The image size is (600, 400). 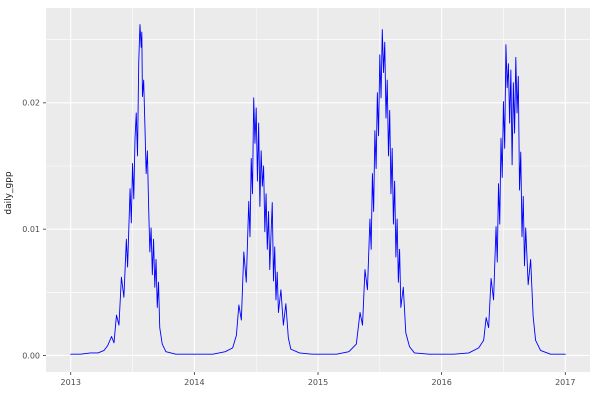 What do you see at coordinates (318, 382) in the screenshot?
I see `x-tick-label: 2015` at bounding box center [318, 382].